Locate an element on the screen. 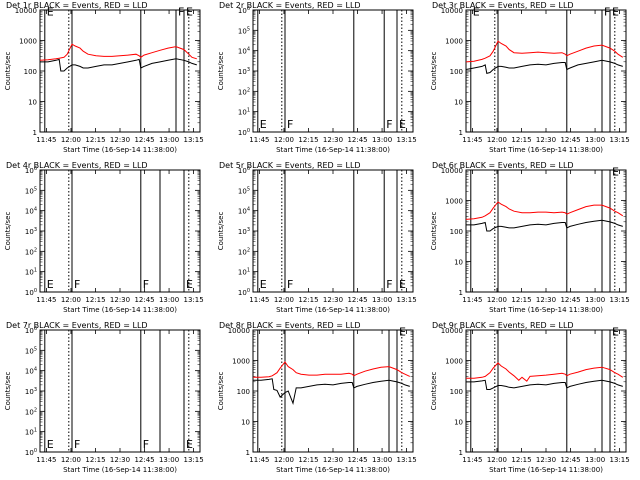  chart-title: Det 8r BLACK = Events, RED = LLD is located at coordinates (290, 325).